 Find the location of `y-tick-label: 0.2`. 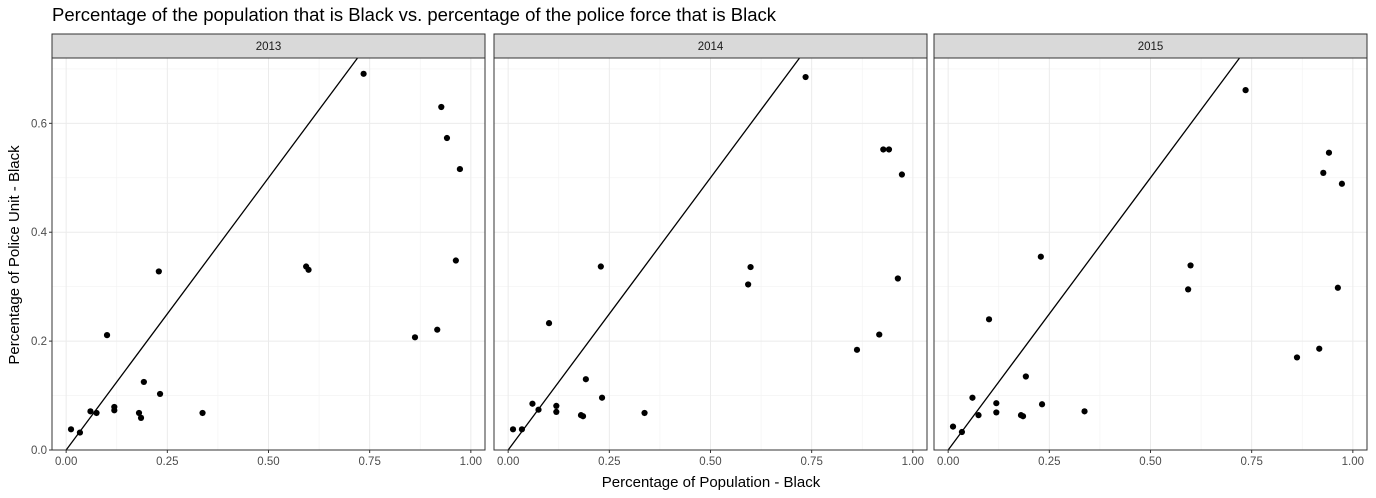

y-tick-label: 0.2 is located at coordinates (39, 342).